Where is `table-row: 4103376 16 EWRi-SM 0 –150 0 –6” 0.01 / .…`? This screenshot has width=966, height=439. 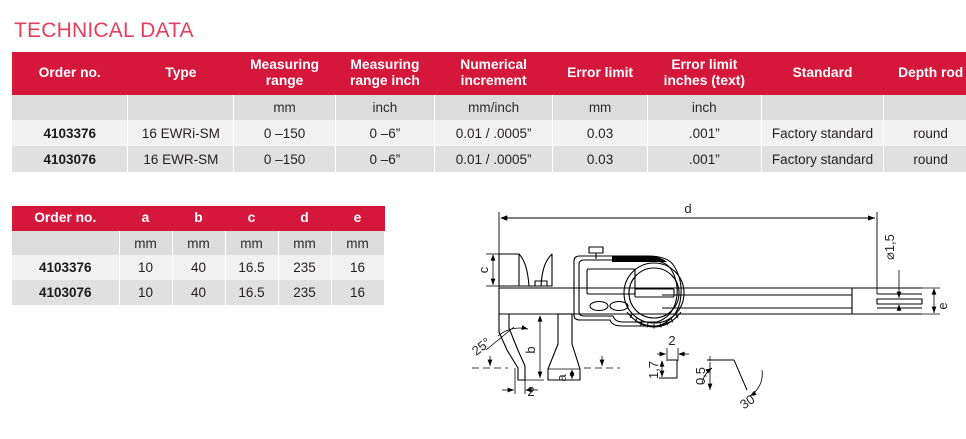
table-row: 4103376 16 EWRi-SM 0 –150 0 –6” 0.01 / .… is located at coordinates (489, 133).